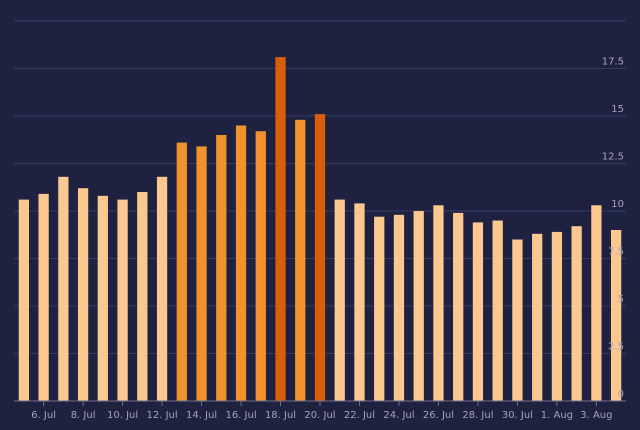 This screenshot has width=640, height=430. Describe the element at coordinates (201, 415) in the screenshot. I see `x-tick-label: 14. Jul` at that location.